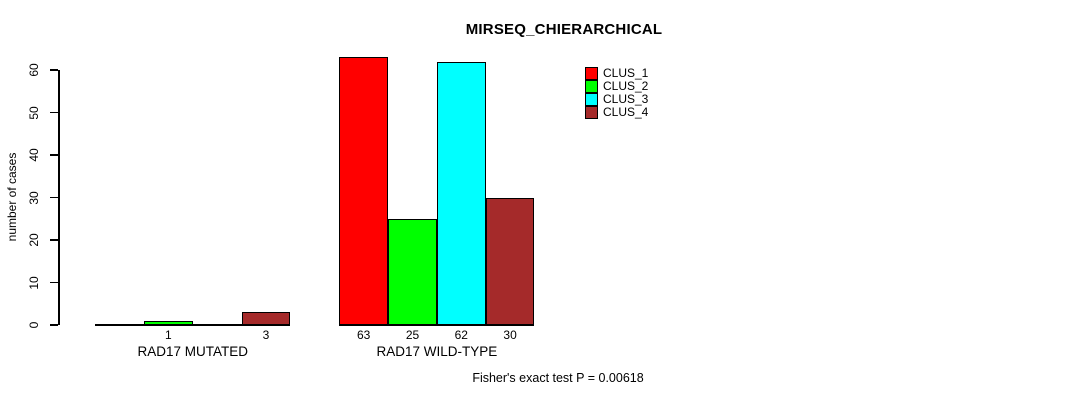 The image size is (1090, 400). Describe the element at coordinates (34, 70) in the screenshot. I see `y-tick-label: 60` at that location.